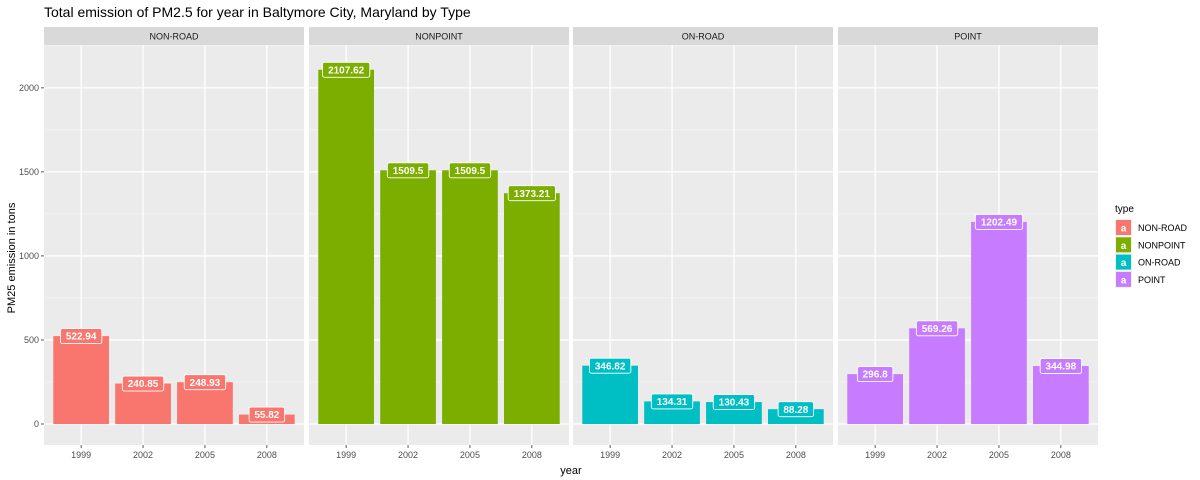 Image resolution: width=1200 pixels, height=480 pixels. I want to click on x-axis-title: year, so click(571, 471).